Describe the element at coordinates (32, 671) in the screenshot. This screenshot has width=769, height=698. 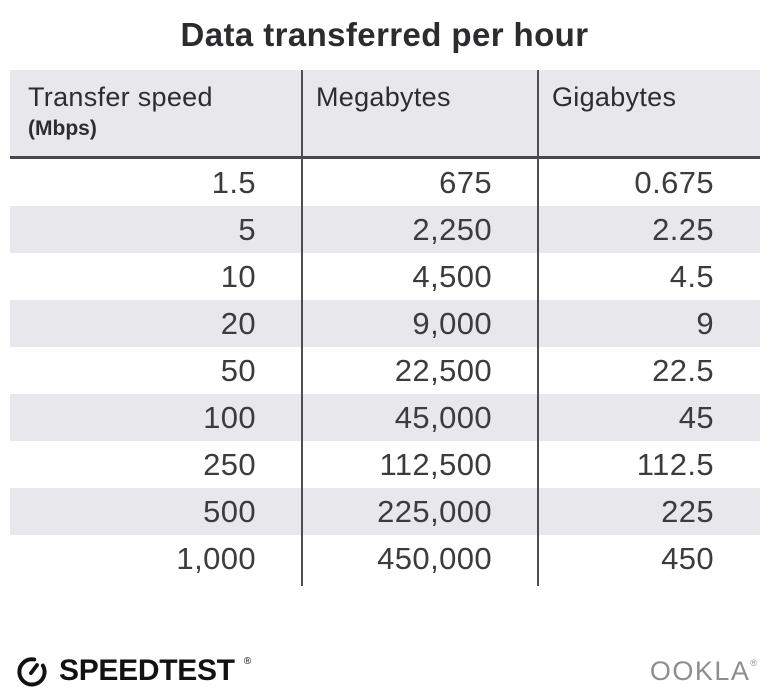
I see `speedtest-gauge-icon` at that location.